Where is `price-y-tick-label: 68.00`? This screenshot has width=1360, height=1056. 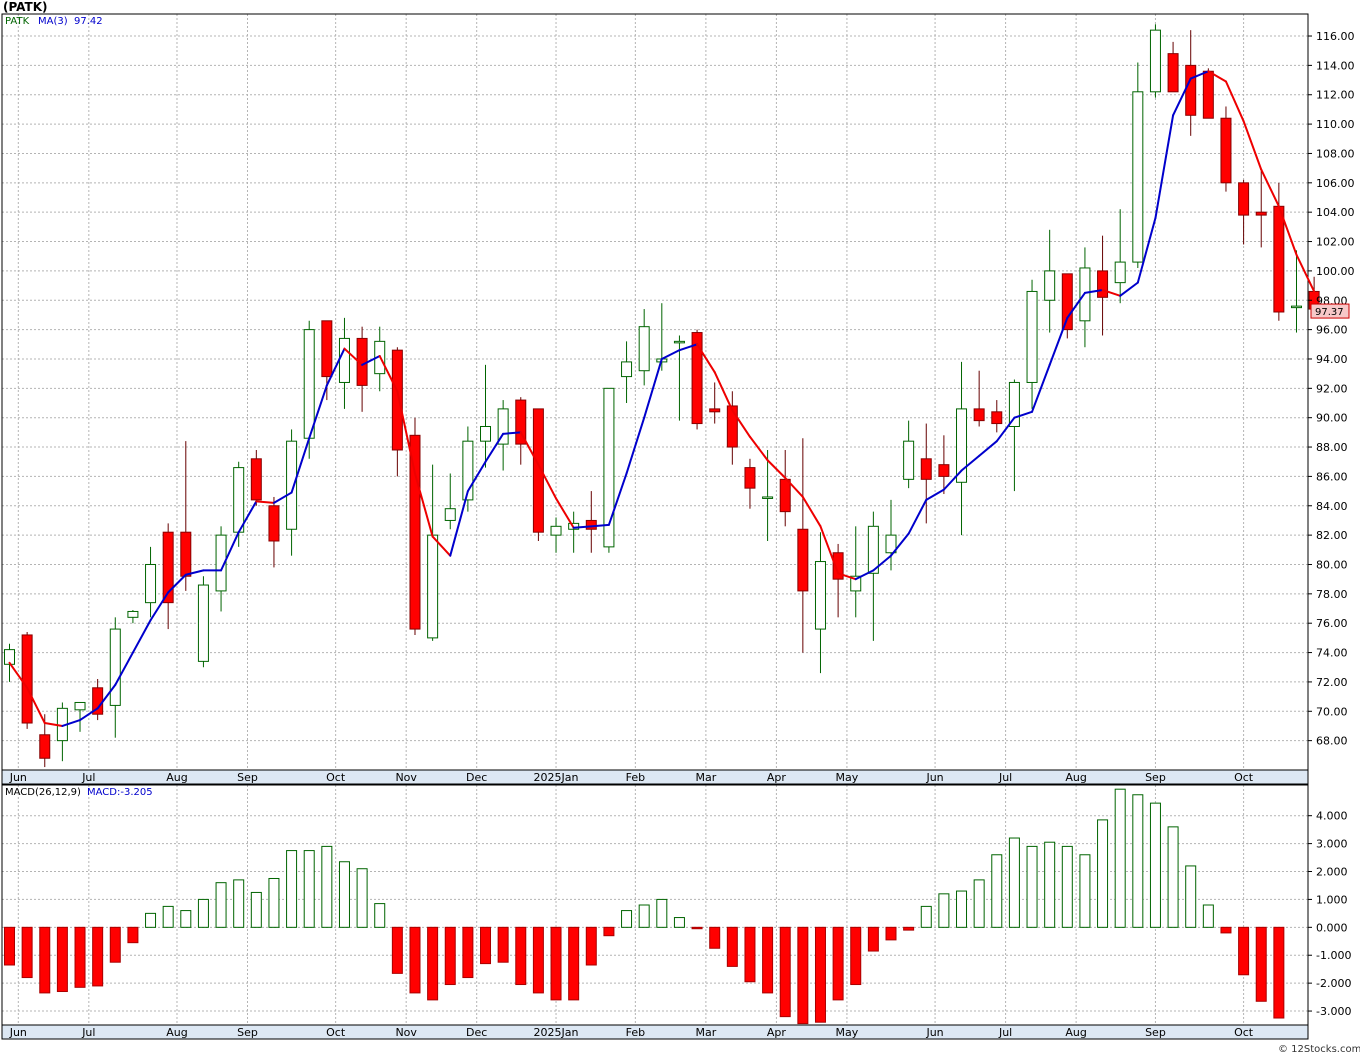
price-y-tick-label: 68.00 is located at coordinates (1332, 741).